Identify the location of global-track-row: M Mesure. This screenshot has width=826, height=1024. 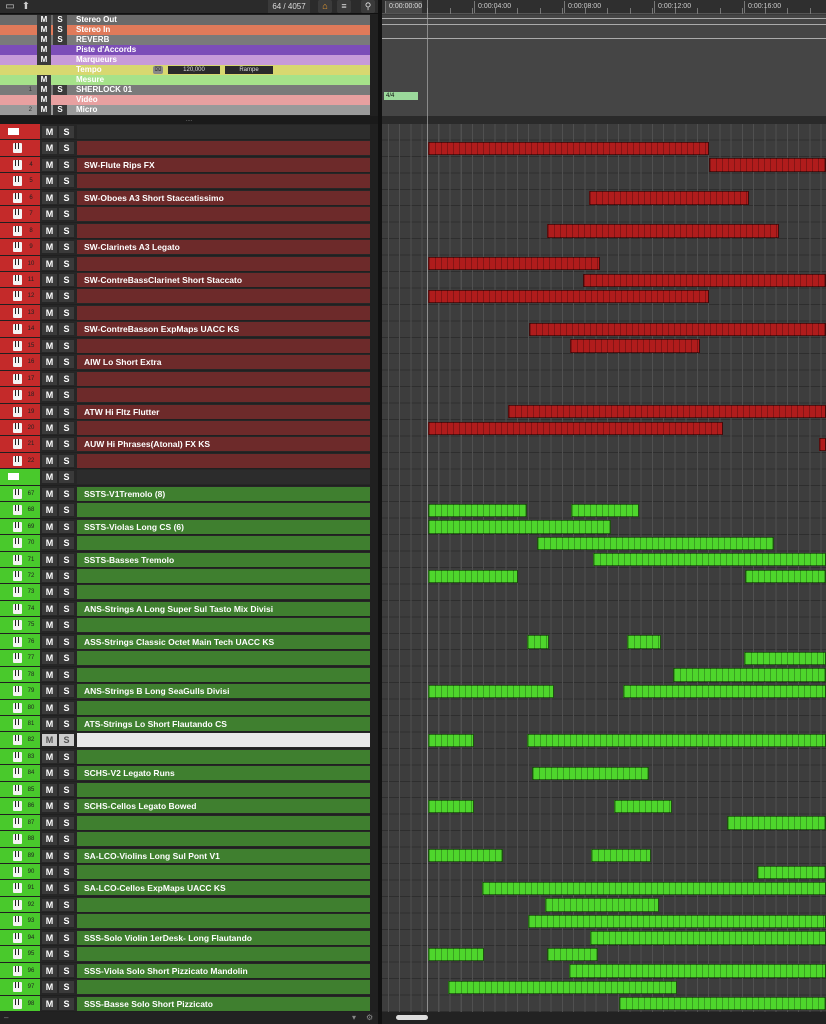
(185, 80).